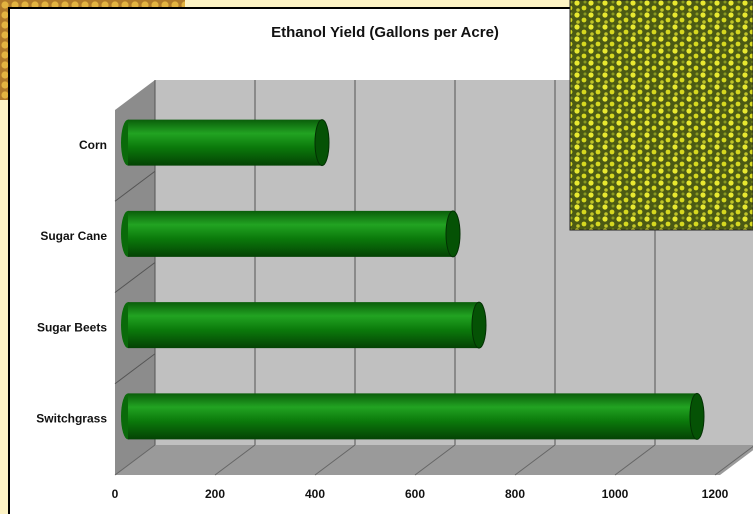  Describe the element at coordinates (73, 236) in the screenshot. I see `y-tick-label: Sugar Cane` at that location.